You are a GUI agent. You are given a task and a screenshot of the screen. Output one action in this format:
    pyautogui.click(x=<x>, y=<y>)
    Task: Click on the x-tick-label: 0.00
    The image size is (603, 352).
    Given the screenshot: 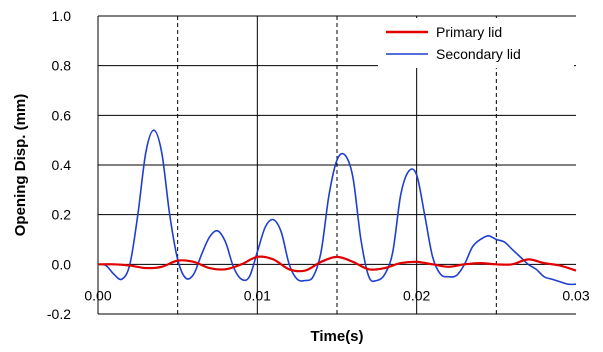 What is the action you would take?
    pyautogui.click(x=97, y=295)
    